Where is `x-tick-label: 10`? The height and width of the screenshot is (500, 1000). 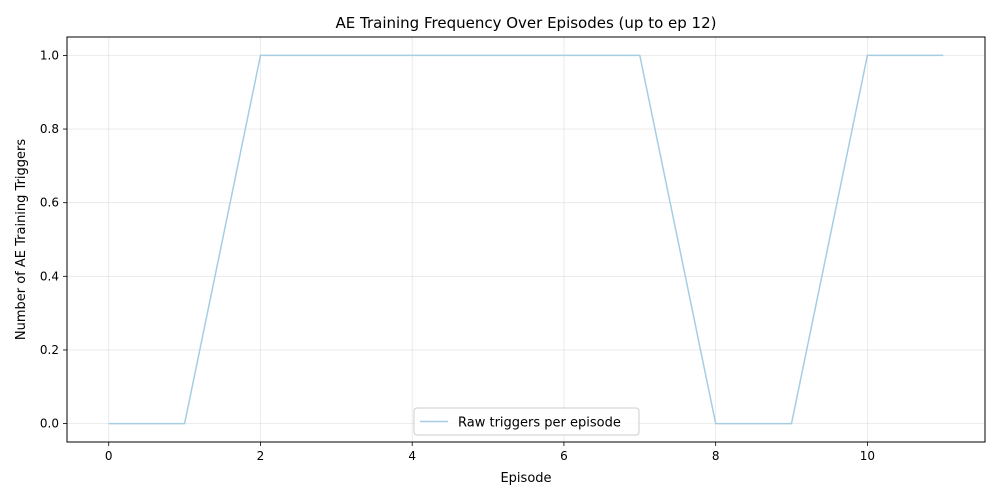 x-tick-label: 10 is located at coordinates (867, 456).